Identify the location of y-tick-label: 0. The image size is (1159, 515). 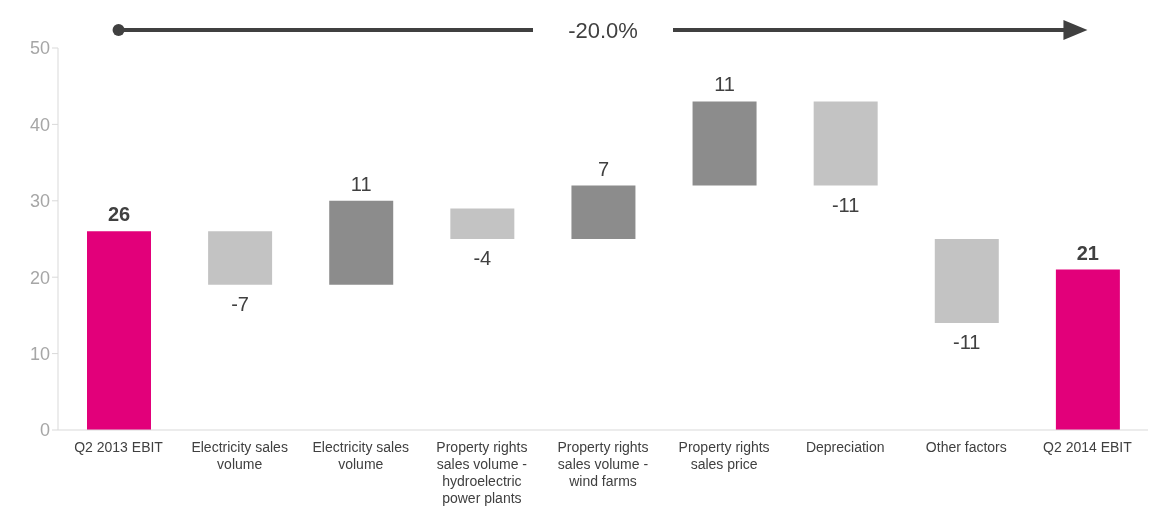
(44, 430).